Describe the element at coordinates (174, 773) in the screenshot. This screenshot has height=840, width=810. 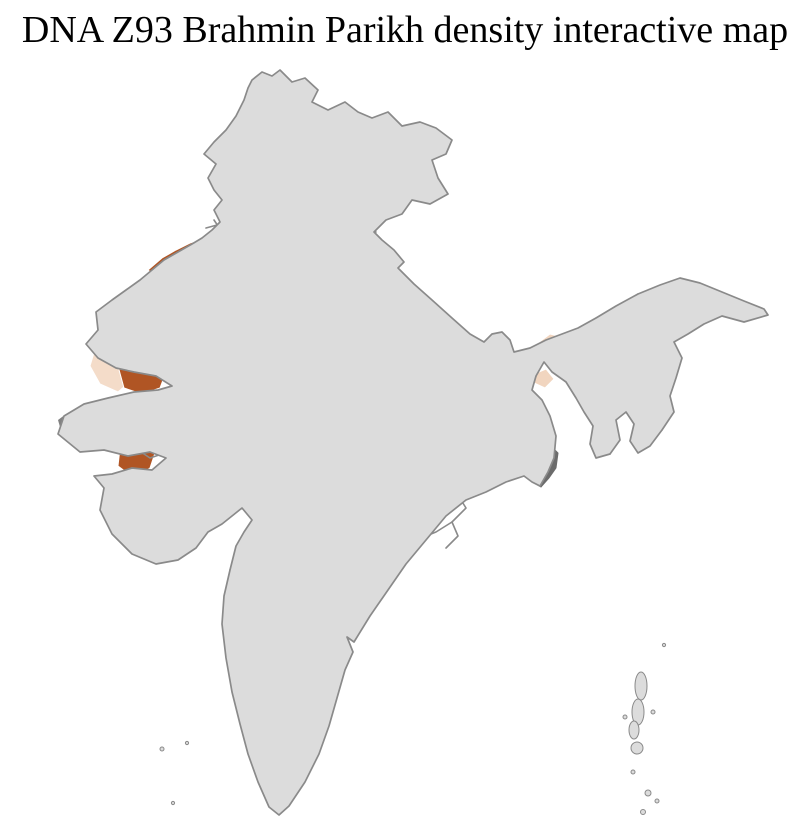
I see `lakshadweep-islands` at that location.